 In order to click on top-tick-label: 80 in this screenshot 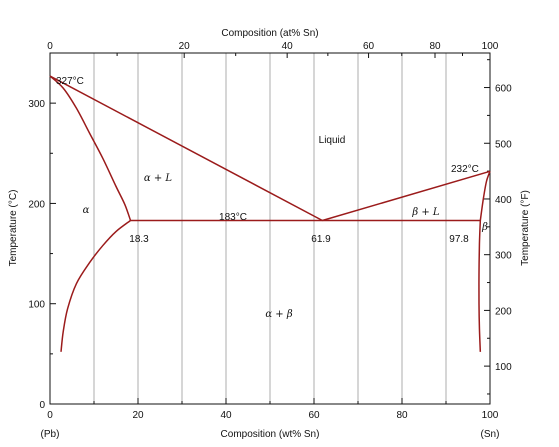, I will do `click(435, 46)`.